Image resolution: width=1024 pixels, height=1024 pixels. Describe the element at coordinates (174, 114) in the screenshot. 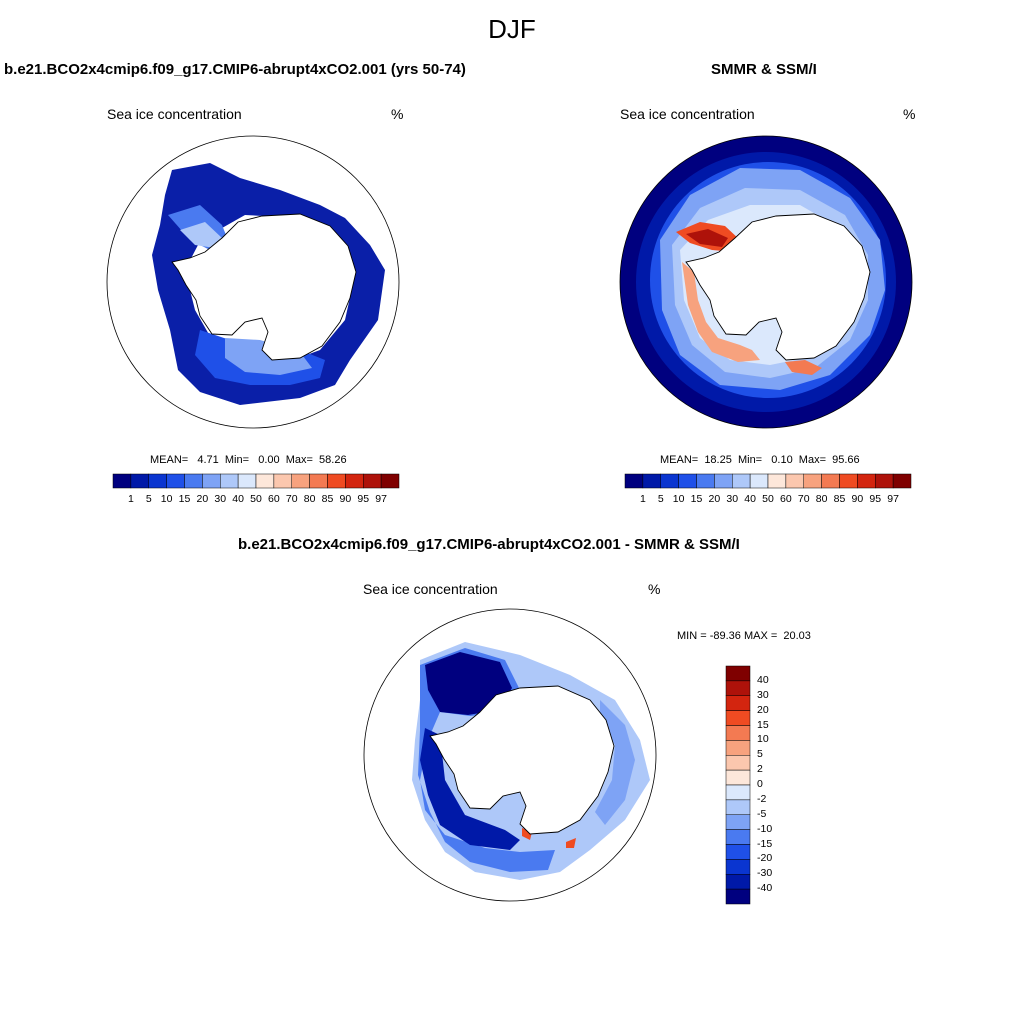

I see `panel-model-variable: Sea ice concentration` at that location.